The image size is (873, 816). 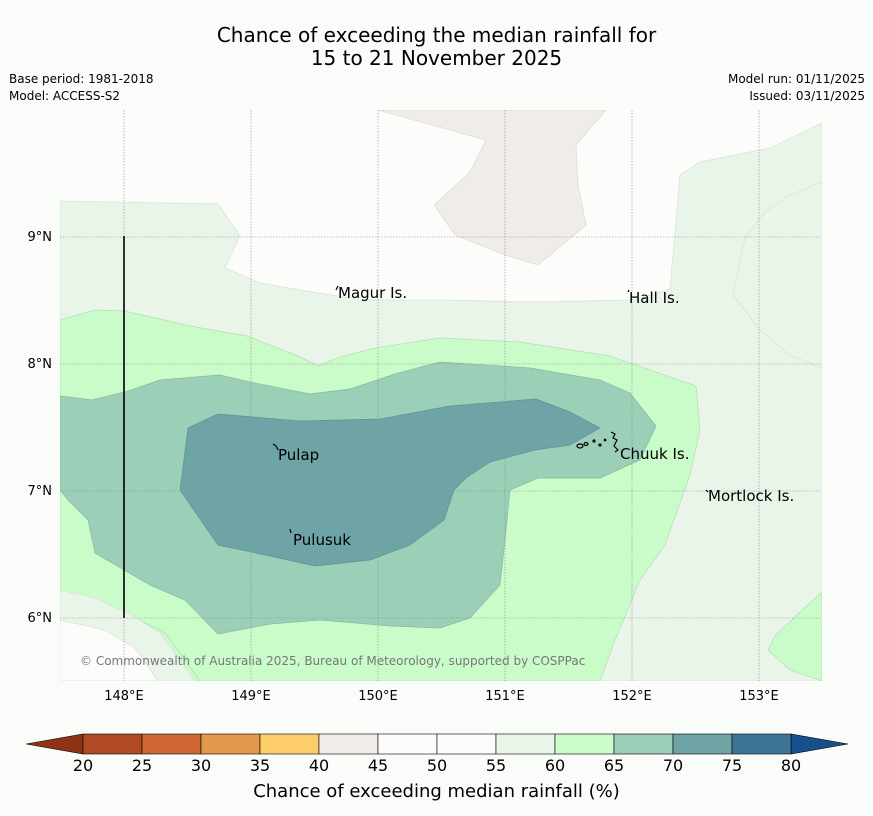 I want to click on pulap-island-shape, so click(x=275, y=447).